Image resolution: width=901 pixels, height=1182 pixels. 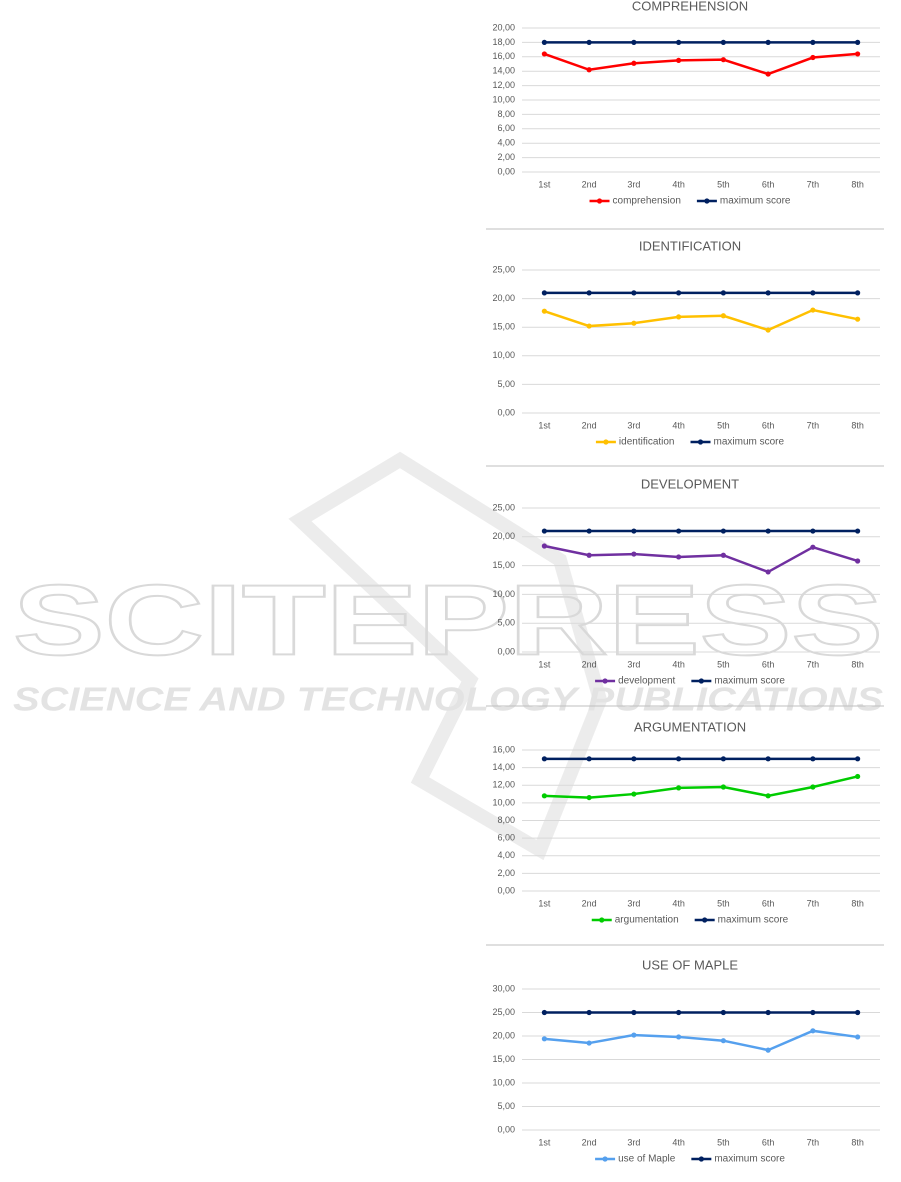 I want to click on x-tick-label: 5th, so click(x=723, y=1142).